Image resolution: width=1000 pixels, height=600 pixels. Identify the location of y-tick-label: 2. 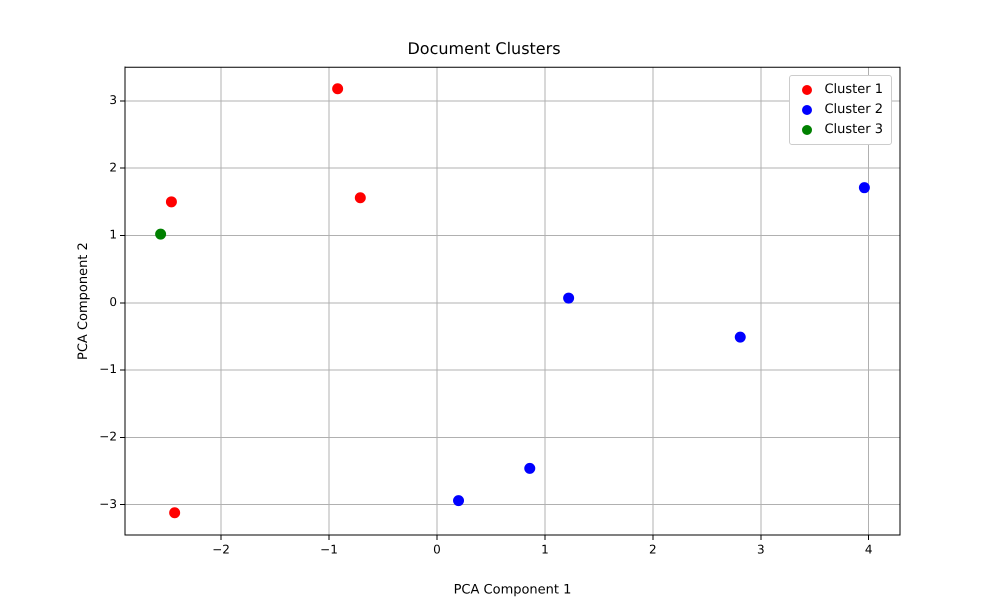
(113, 167).